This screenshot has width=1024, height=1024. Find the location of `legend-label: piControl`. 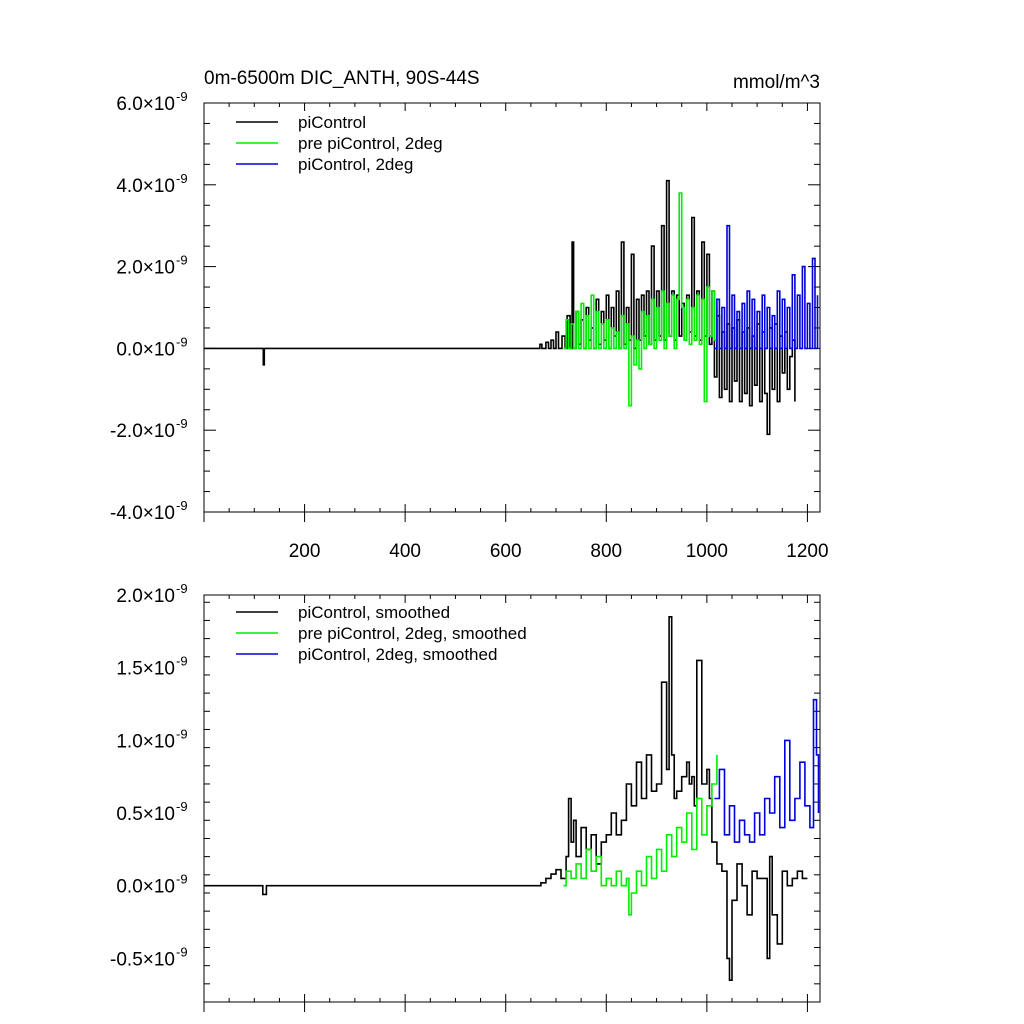

legend-label: piControl is located at coordinates (332, 122).